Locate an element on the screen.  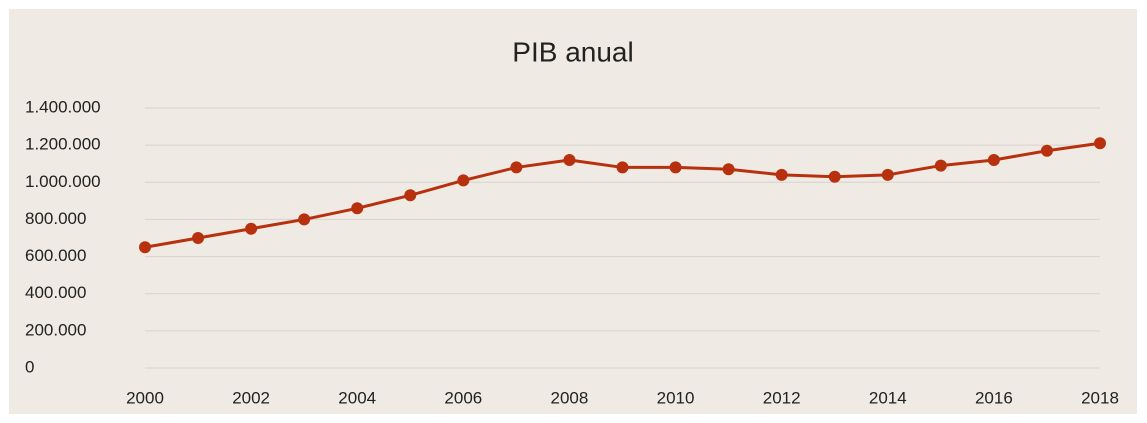
x-tick-label: 2008 is located at coordinates (570, 397).